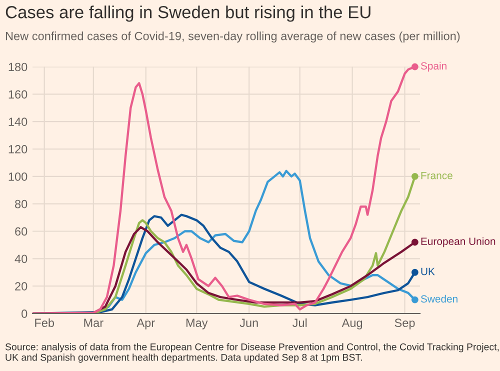 This screenshot has height=371, width=500. Describe the element at coordinates (44, 323) in the screenshot. I see `x-tick-label: Feb` at that location.